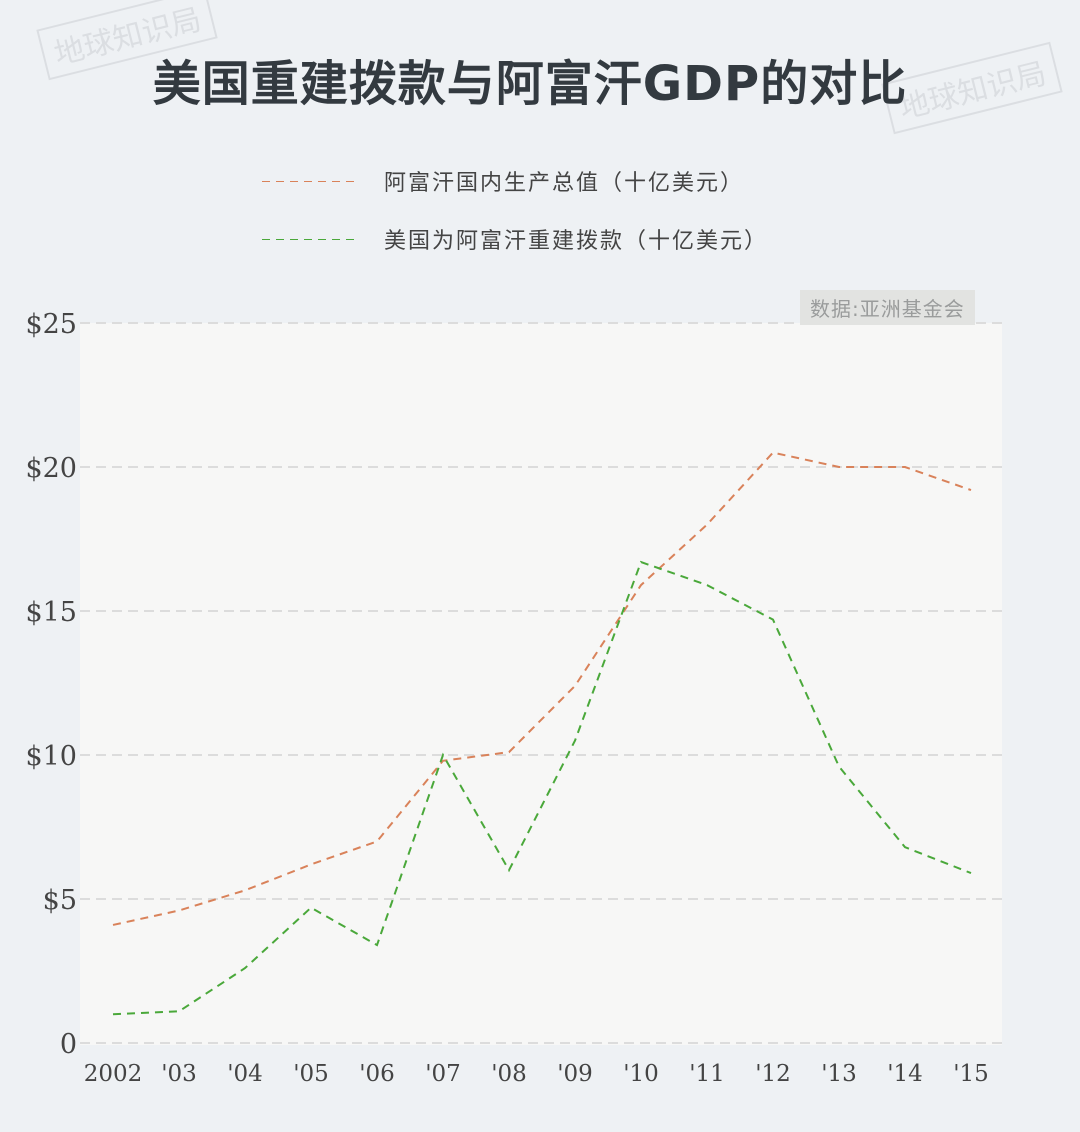 This screenshot has width=1080, height=1132. What do you see at coordinates (887, 307) in the screenshot?
I see `source-label: 数据:亚洲基金会` at bounding box center [887, 307].